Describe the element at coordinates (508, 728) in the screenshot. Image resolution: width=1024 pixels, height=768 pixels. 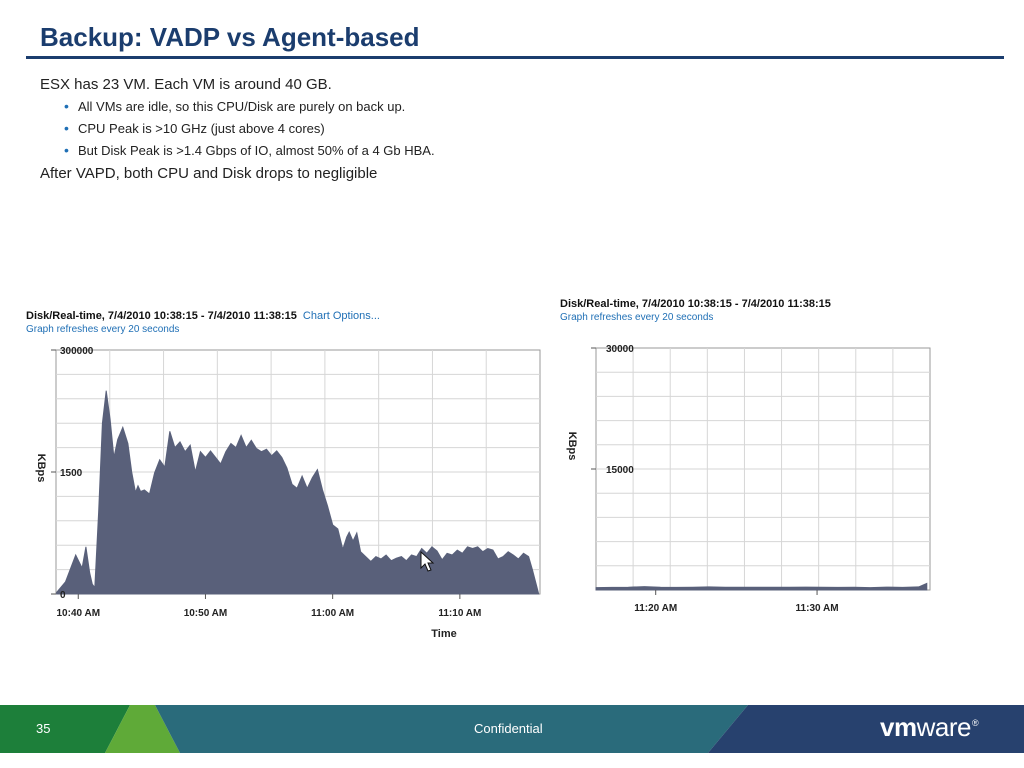
I see `footer-label: Confidential` at that location.